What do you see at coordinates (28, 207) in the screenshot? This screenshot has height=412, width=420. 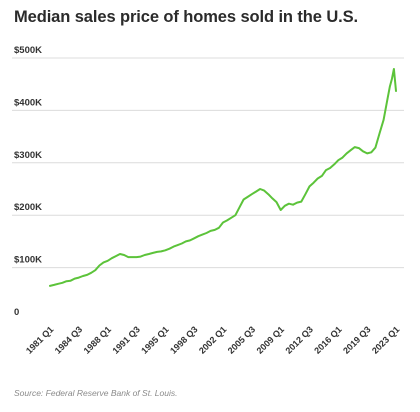 I see `y-tick-label: $200K` at bounding box center [28, 207].